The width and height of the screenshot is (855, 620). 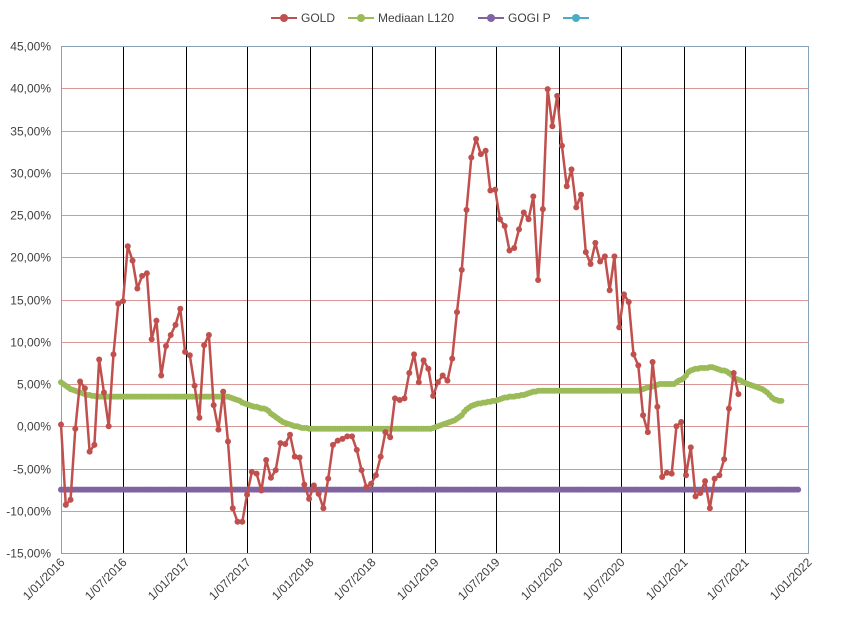 I want to click on x-tick-label: 1/07/2016, so click(x=106, y=579).